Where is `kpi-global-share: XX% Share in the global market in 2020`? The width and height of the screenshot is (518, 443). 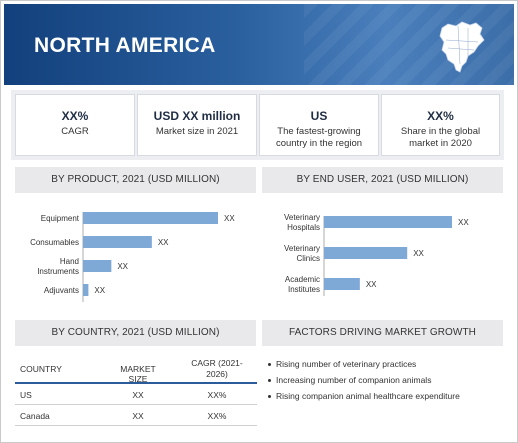 kpi-global-share: XX% Share in the global market in 2020 is located at coordinates (440, 125).